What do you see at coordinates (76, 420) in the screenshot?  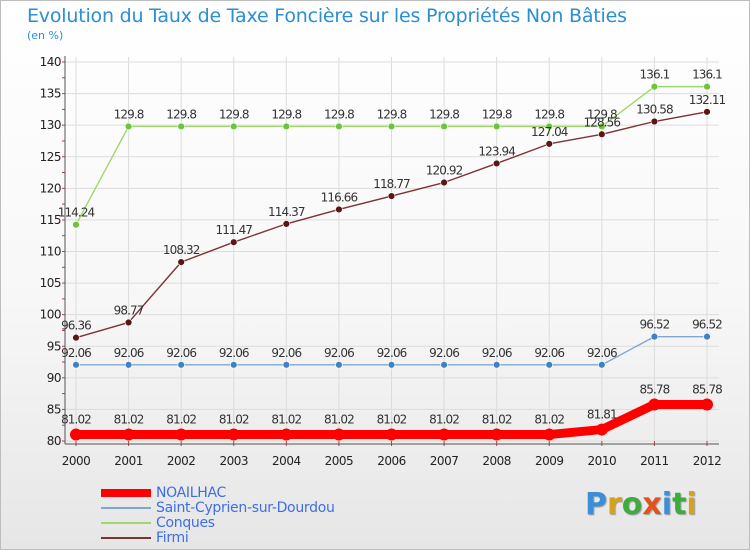 I see `data-label-noailhac-2000: 81.02` at bounding box center [76, 420].